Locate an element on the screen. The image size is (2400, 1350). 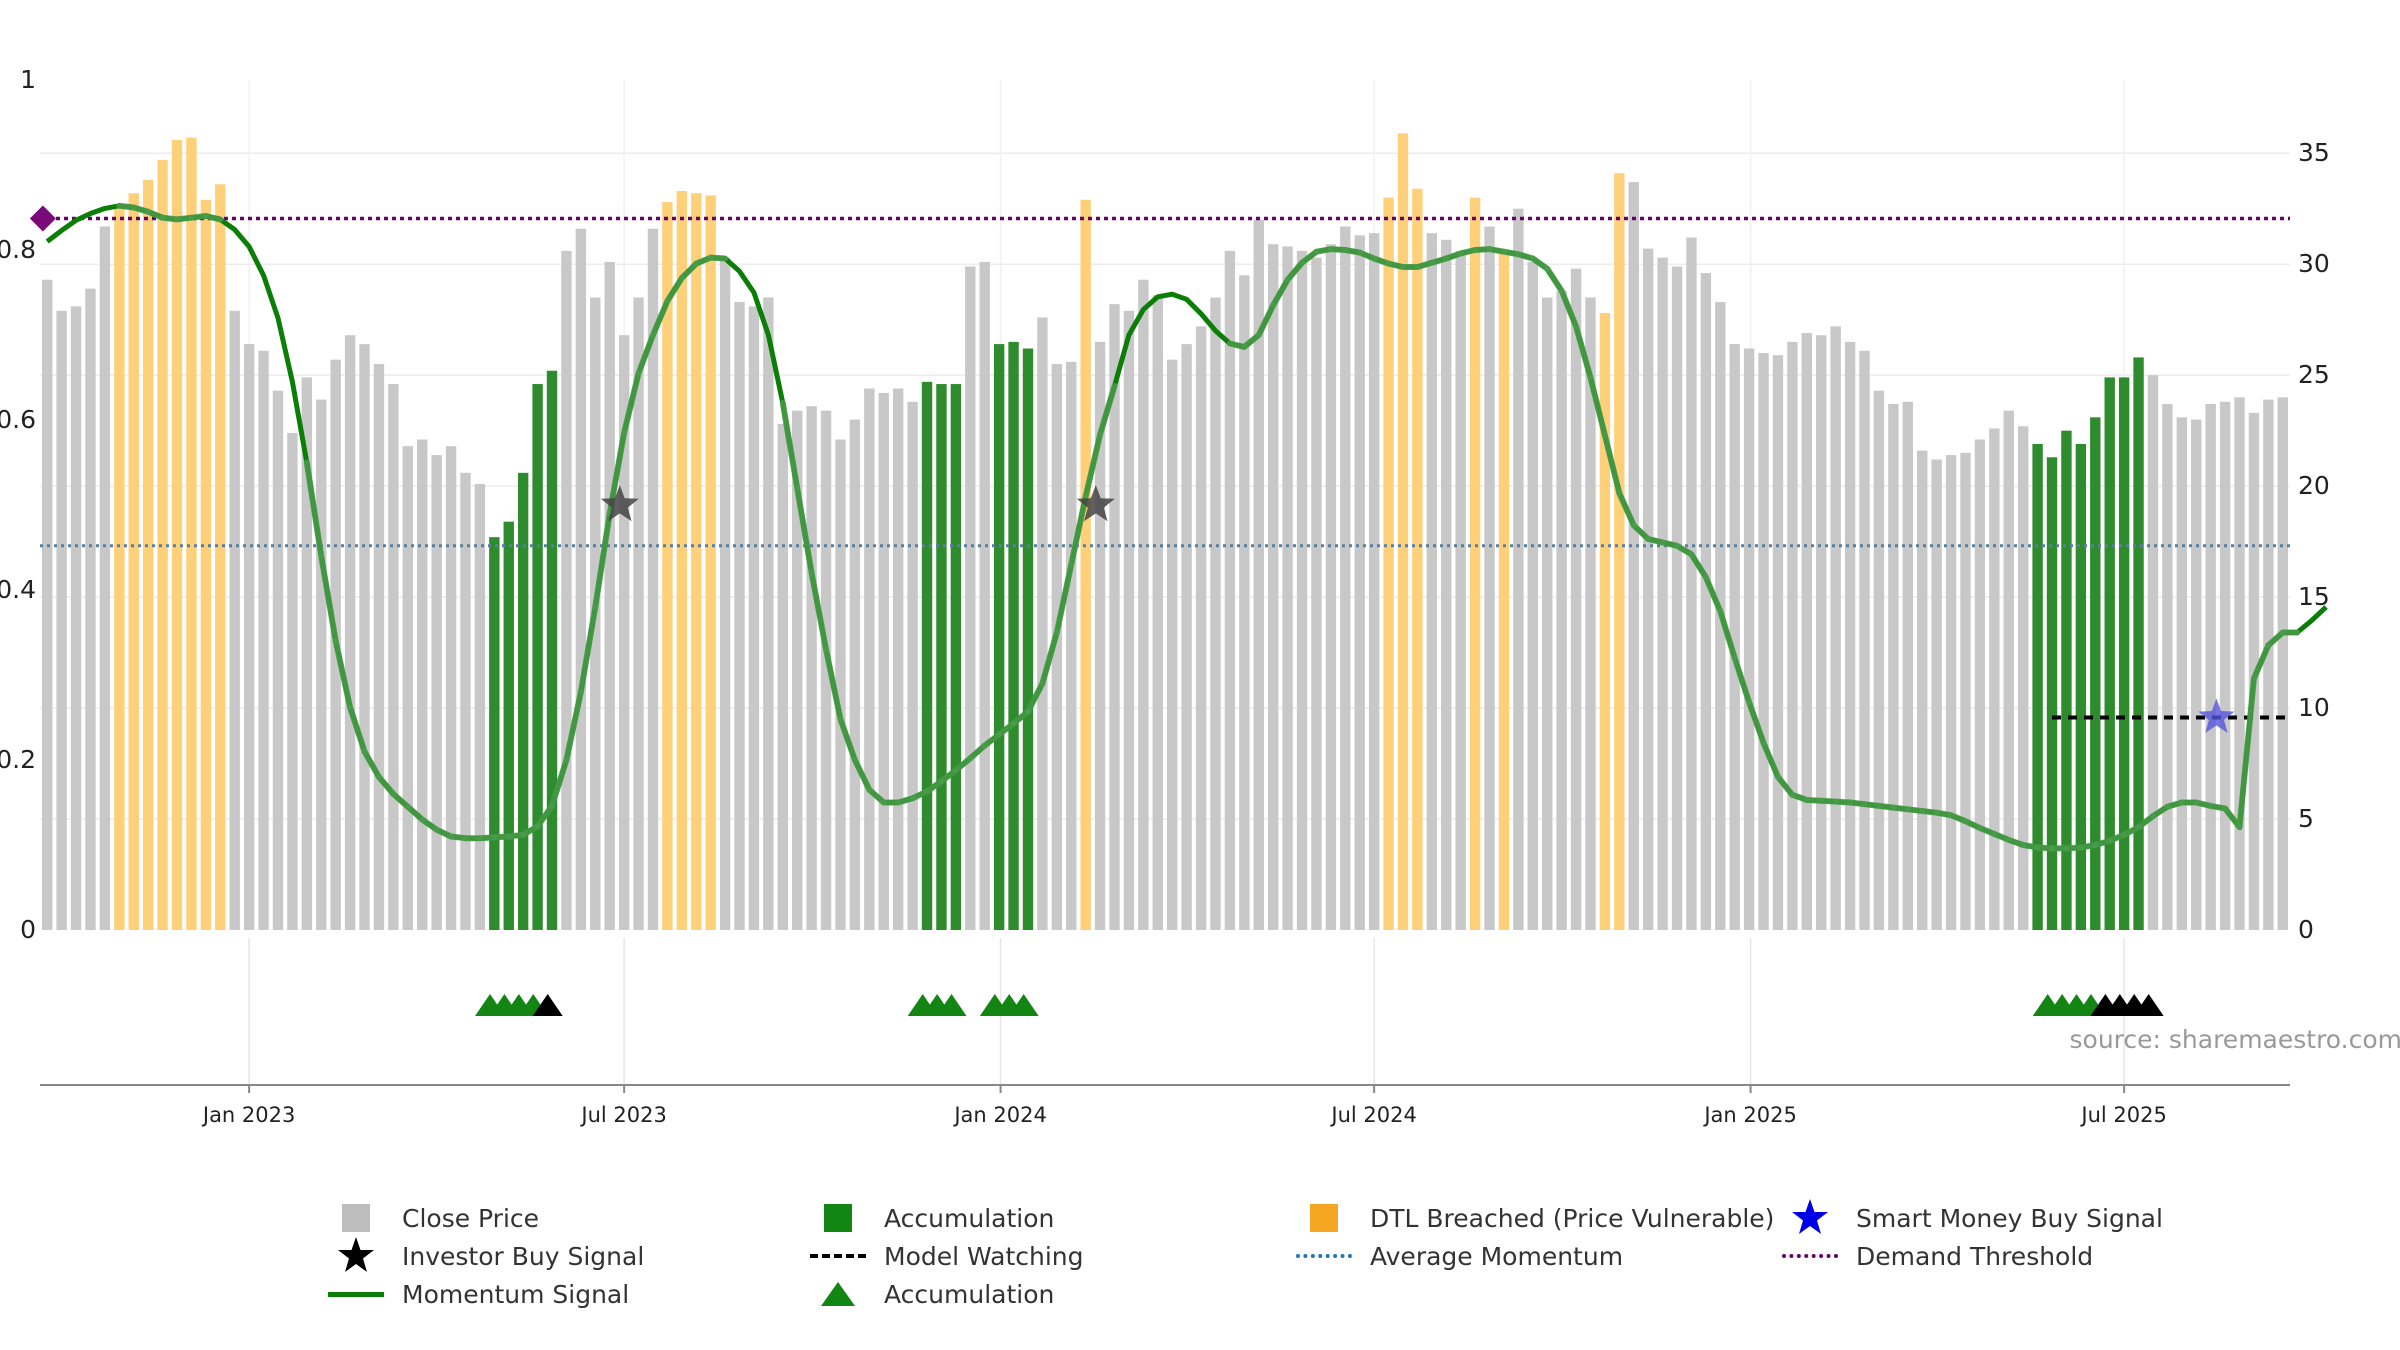
legend-label: Momentum Signal is located at coordinates (516, 1294).